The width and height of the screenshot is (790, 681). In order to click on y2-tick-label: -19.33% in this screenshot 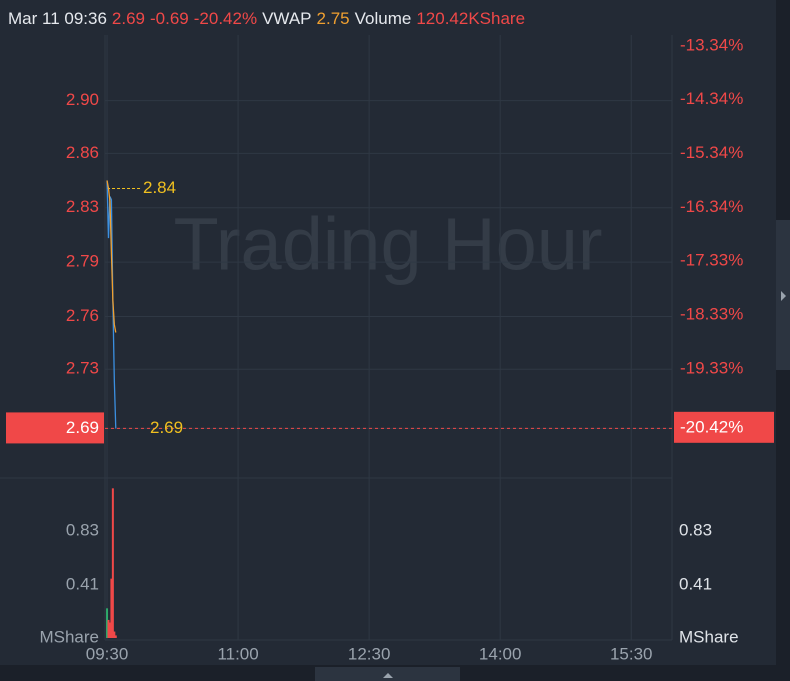, I will do `click(711, 367)`.